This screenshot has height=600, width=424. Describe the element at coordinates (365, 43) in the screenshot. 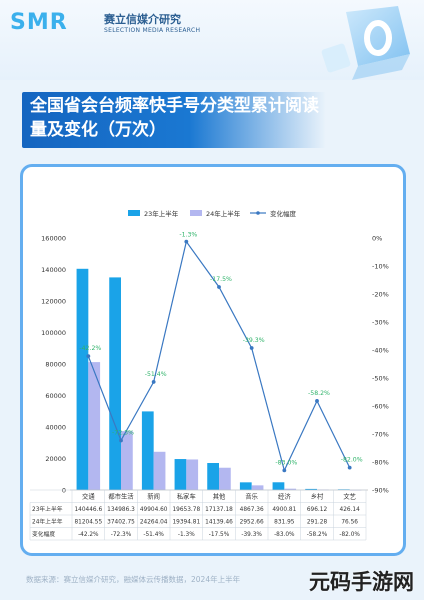

I see `decorative-cube-icon` at that location.